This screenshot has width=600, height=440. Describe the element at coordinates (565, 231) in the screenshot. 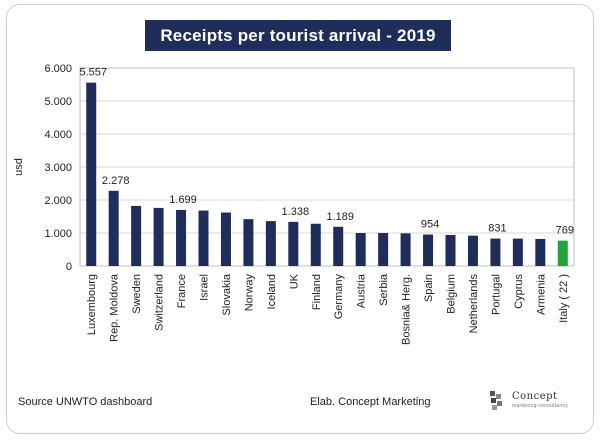

I see `data-label: 769` at that location.